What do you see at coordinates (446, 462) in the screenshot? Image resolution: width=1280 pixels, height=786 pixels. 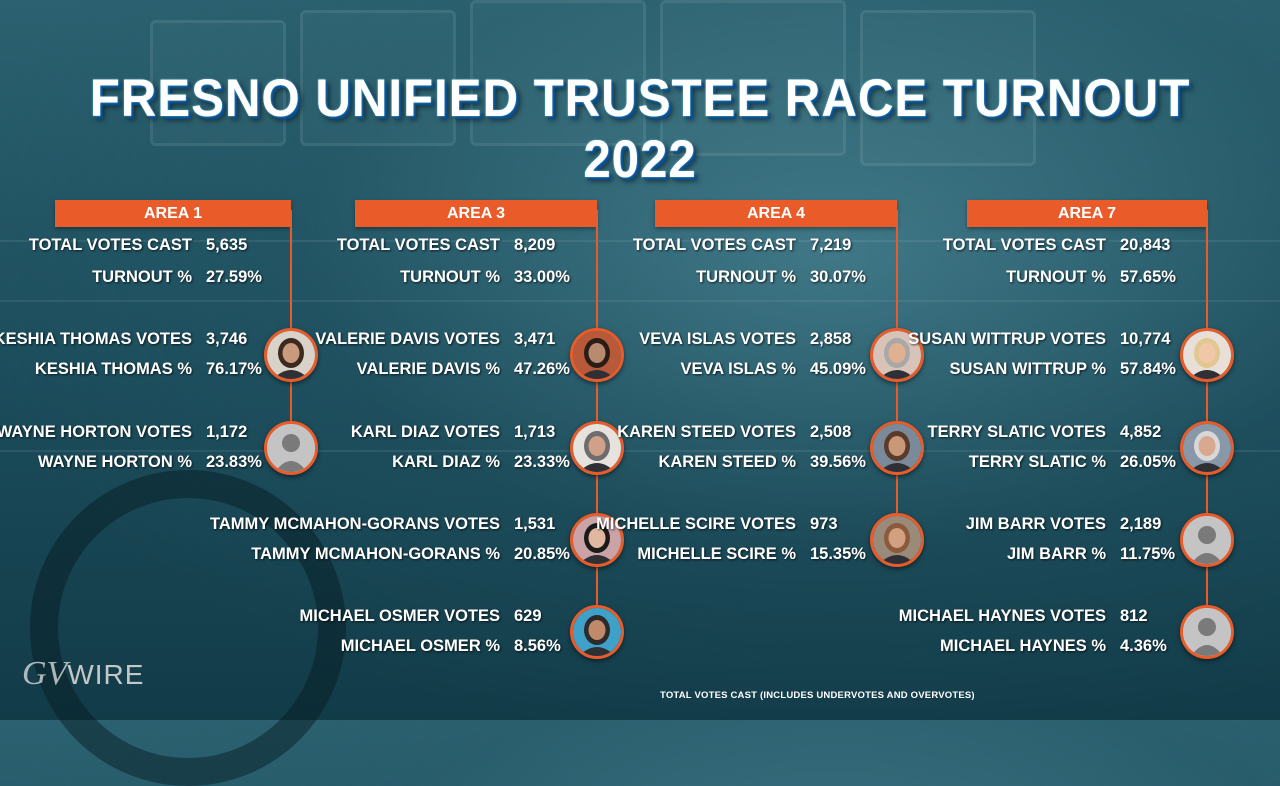 I see `candidate-percent-label: KARL DIAZ %` at bounding box center [446, 462].